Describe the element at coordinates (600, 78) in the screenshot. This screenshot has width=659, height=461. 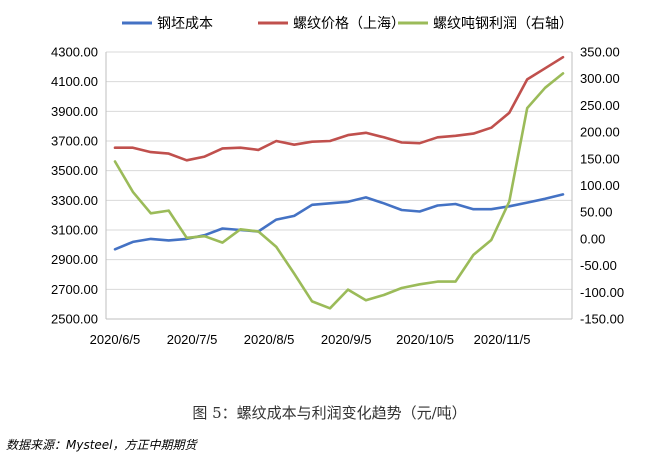
I see `y-right-tick-label: 300.00` at that location.